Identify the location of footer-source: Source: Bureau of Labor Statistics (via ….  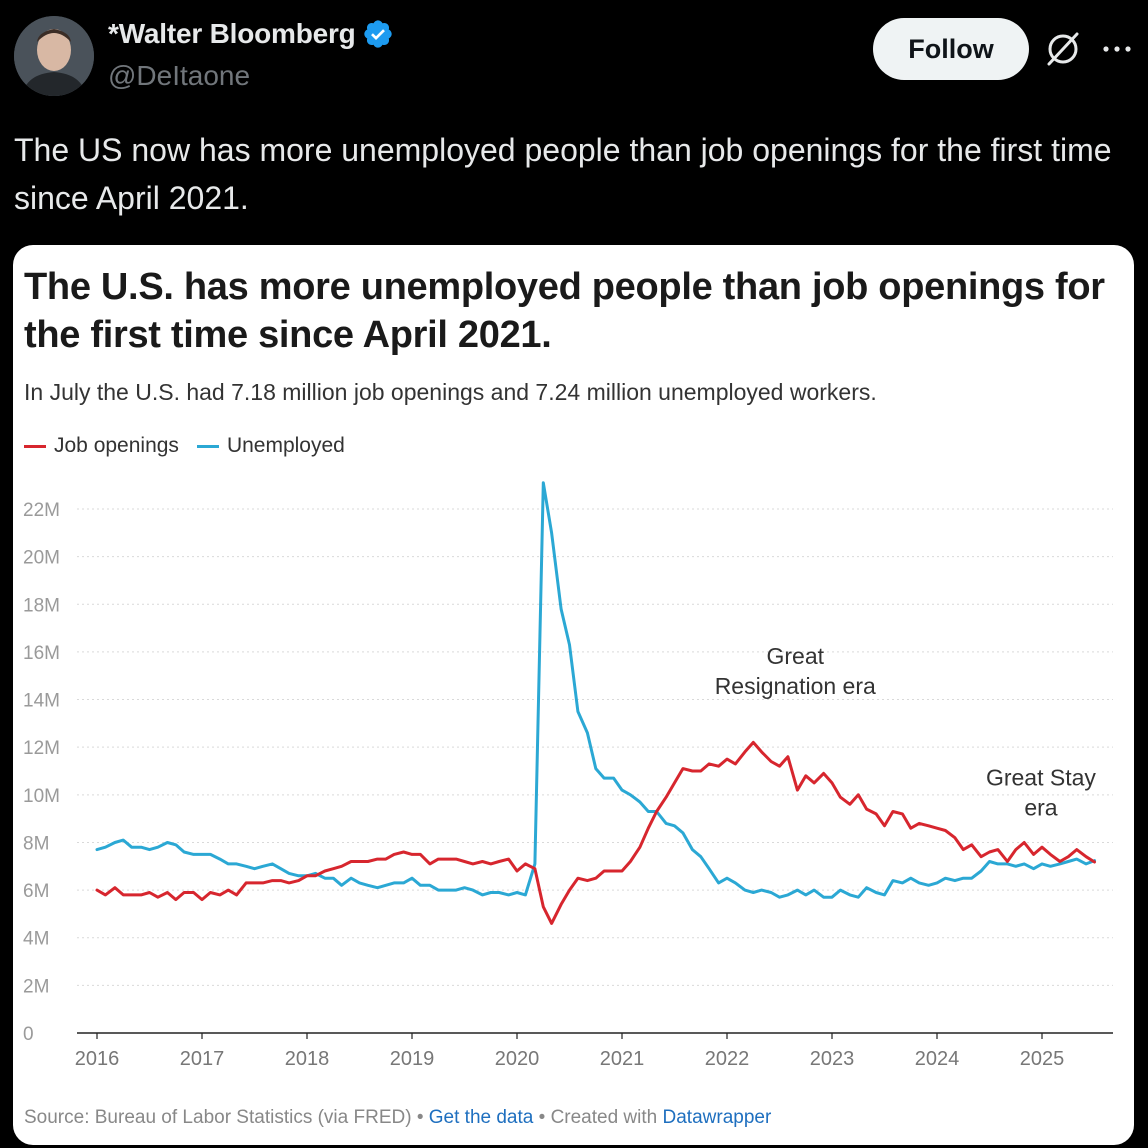
(218, 1117).